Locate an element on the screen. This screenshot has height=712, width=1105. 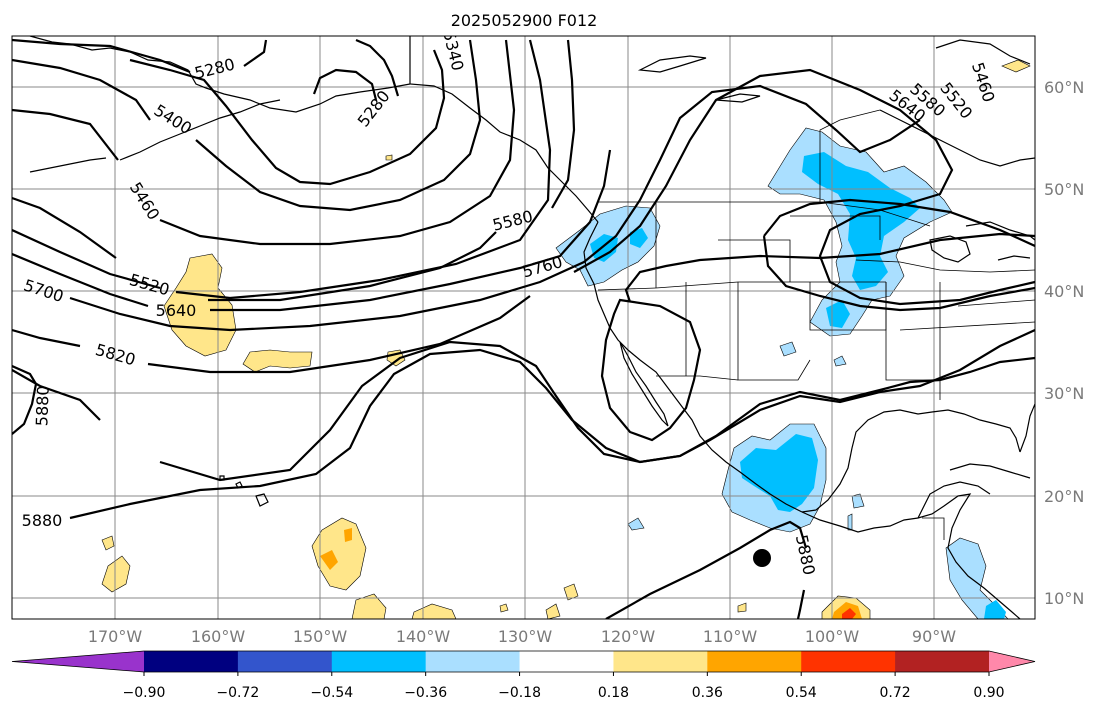
colorbar-tick-label: −0.72 is located at coordinates (237, 693).